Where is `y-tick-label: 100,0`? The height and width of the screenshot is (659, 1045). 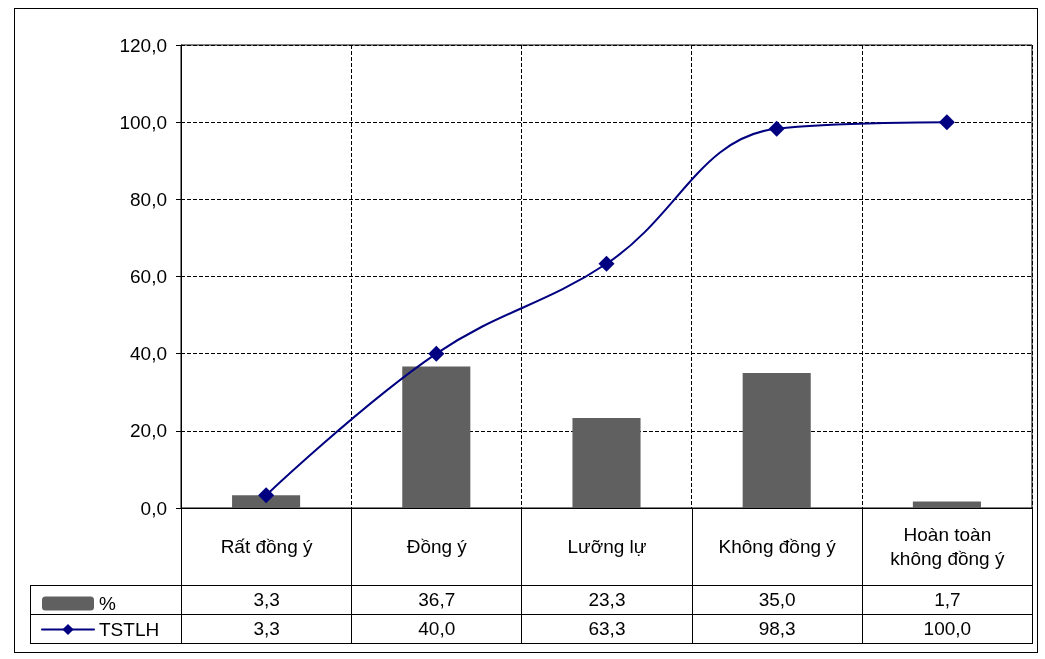
y-tick-label: 100,0 is located at coordinates (143, 122).